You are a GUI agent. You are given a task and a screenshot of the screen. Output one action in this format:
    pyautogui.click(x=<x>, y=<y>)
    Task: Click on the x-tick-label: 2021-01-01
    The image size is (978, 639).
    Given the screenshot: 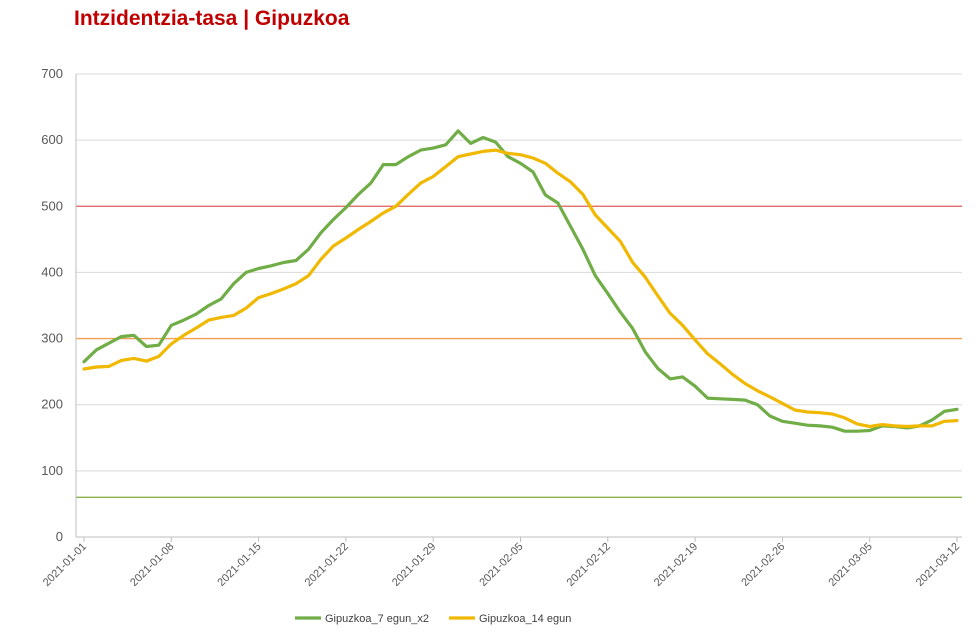 What is the action you would take?
    pyautogui.click(x=65, y=565)
    